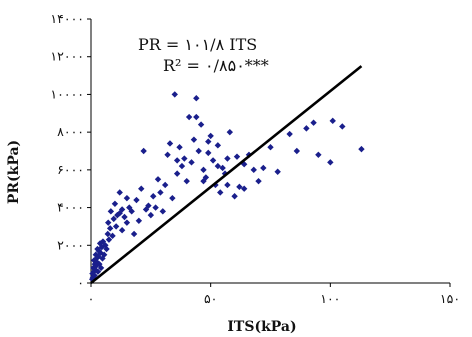 The height and width of the screenshot is (337, 472). What do you see at coordinates (70, 131) in the screenshot?
I see `y-tick-label: ۸۰۰۰` at bounding box center [70, 131].